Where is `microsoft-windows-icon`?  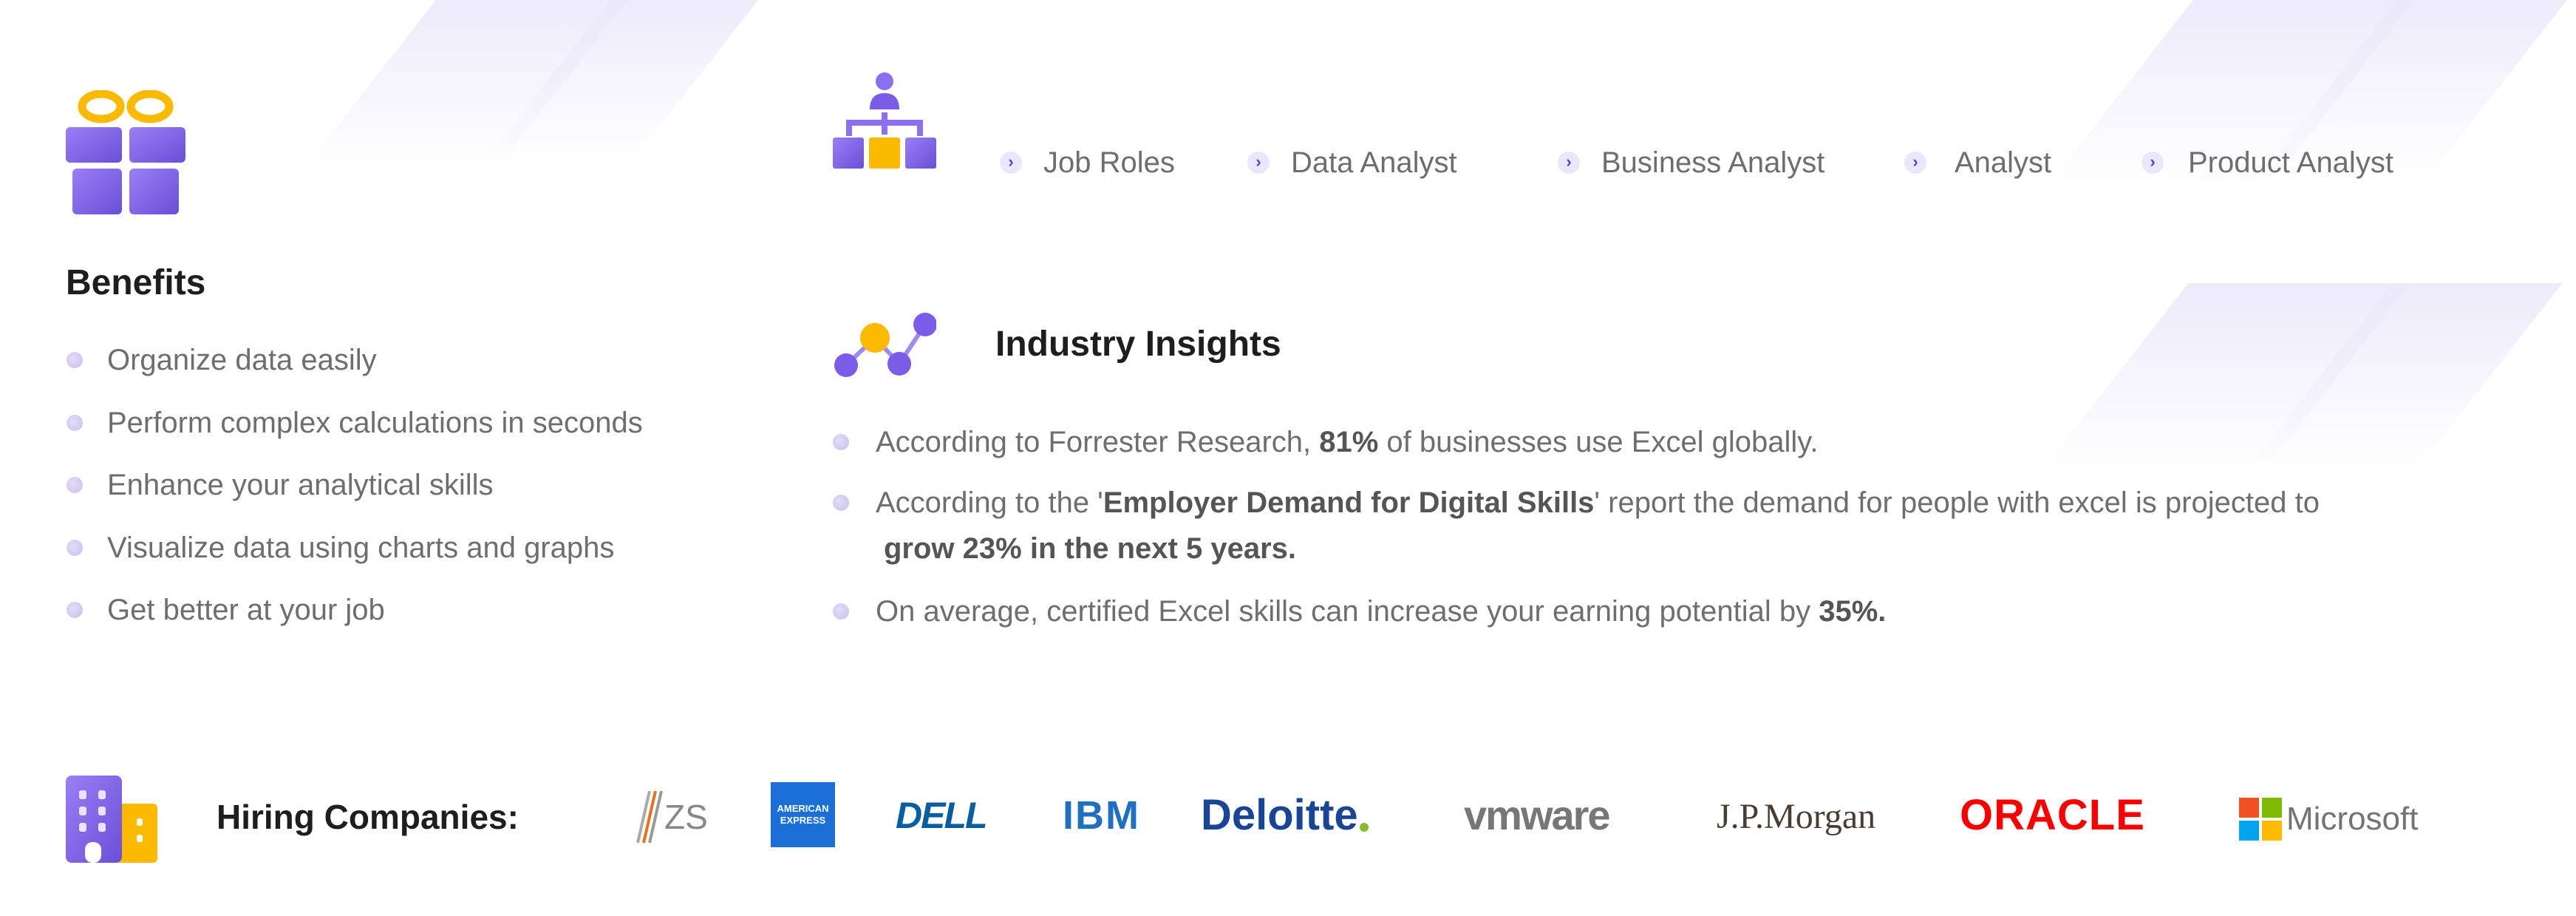 microsoft-windows-icon is located at coordinates (2260, 820).